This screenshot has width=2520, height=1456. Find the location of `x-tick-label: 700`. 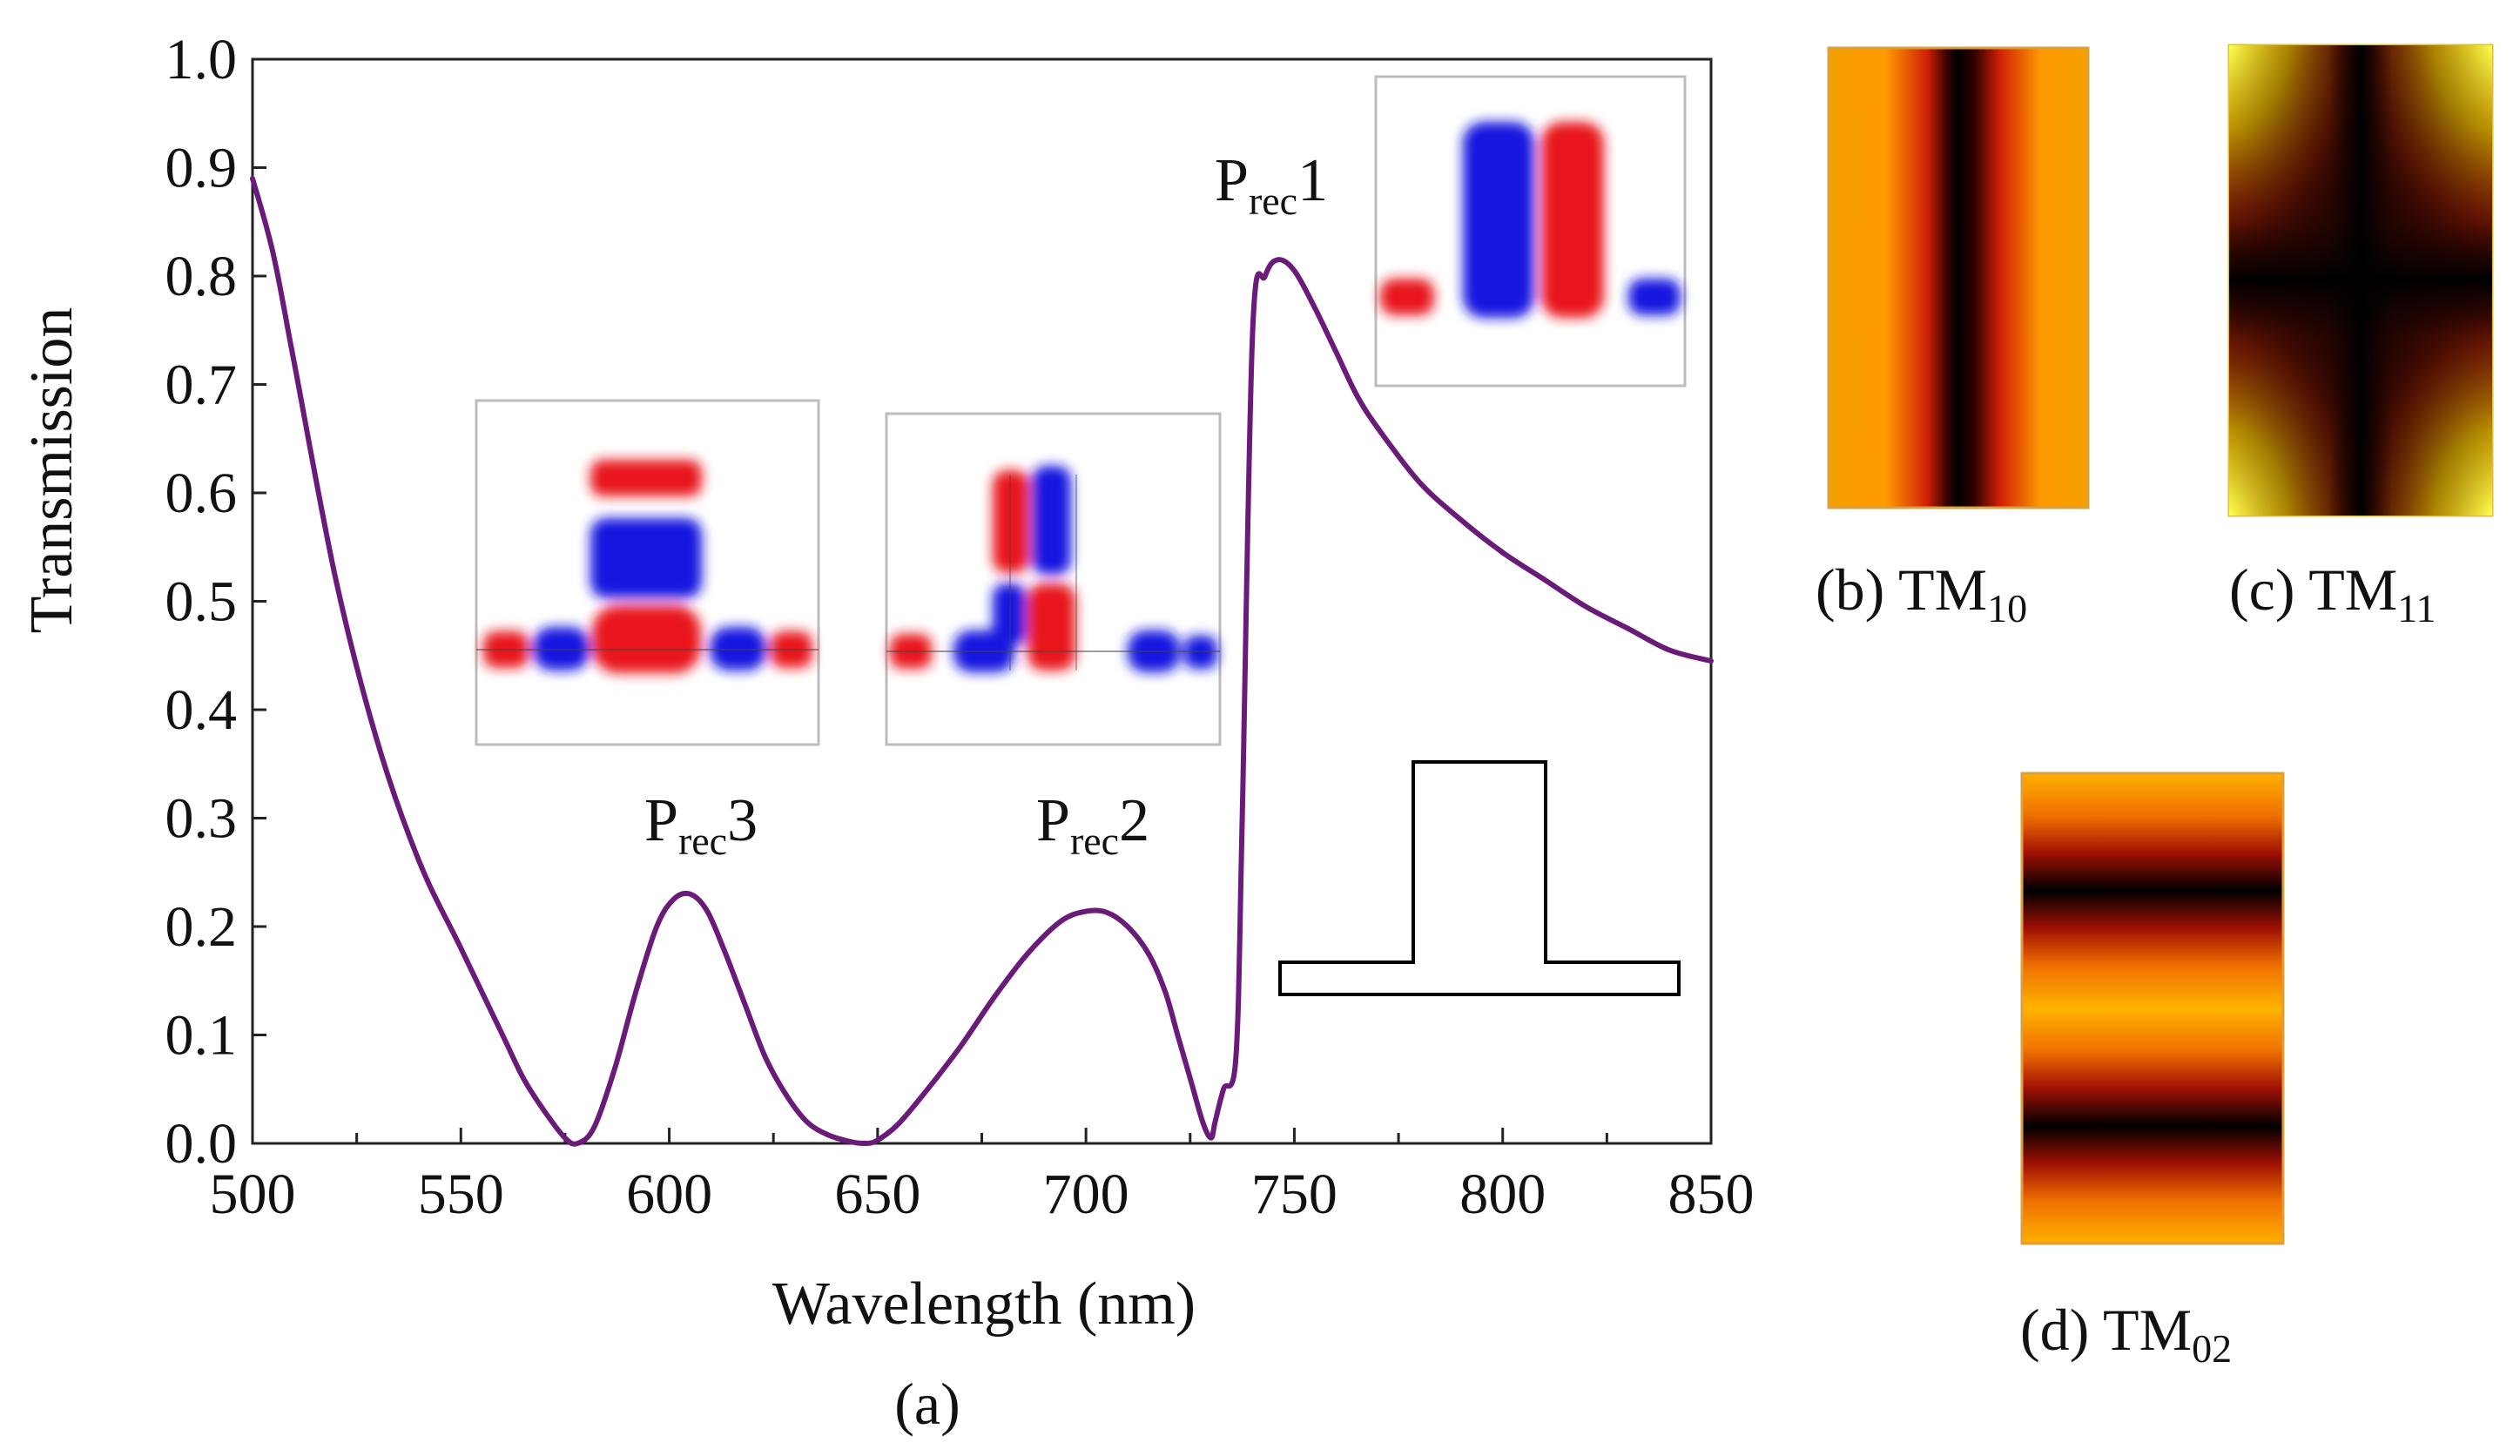

x-tick-label: 700 is located at coordinates (1086, 1194).